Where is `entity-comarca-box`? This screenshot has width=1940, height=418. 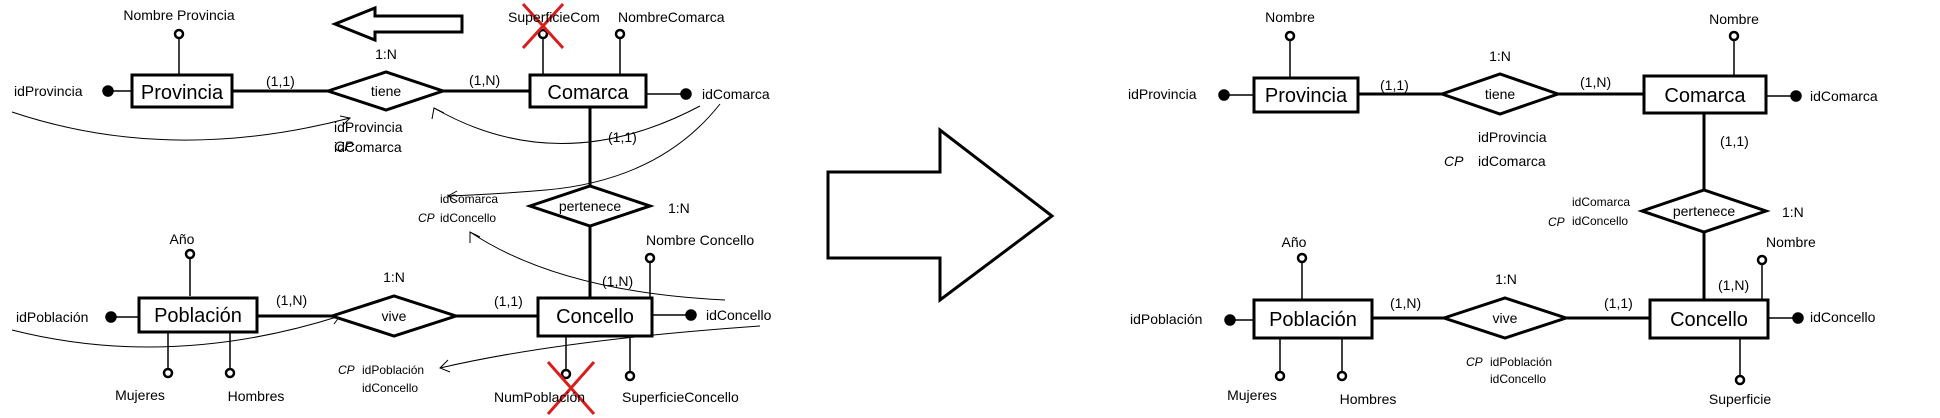
entity-comarca-box is located at coordinates (1705, 94).